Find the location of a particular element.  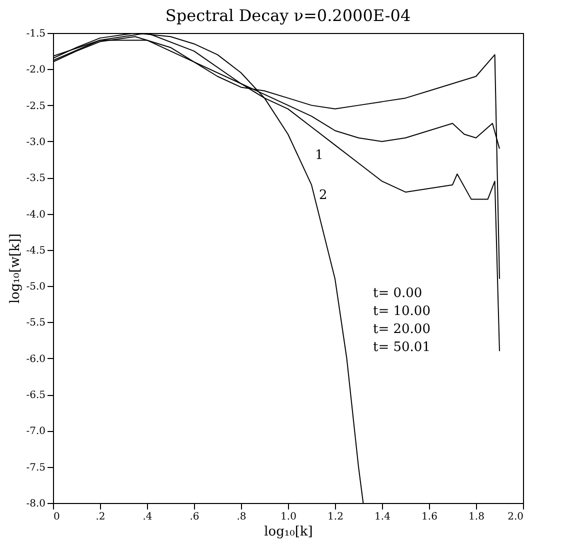

y-tick-label: -4.5 is located at coordinates (36, 250).